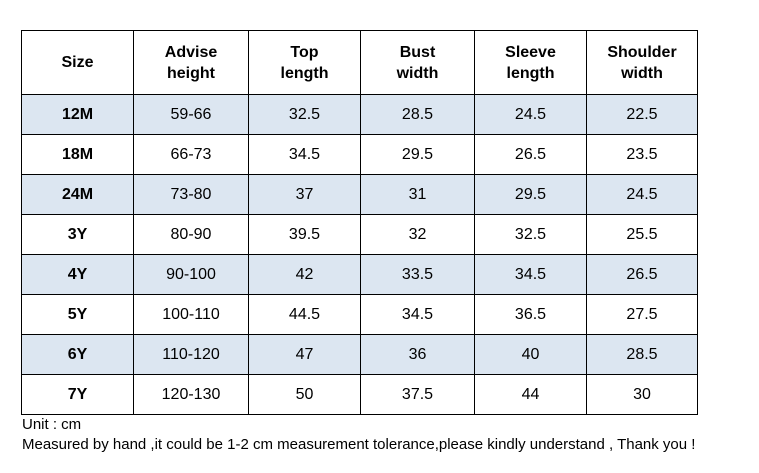 Image resolution: width=759 pixels, height=473 pixels. I want to click on cell-top-length: 50, so click(304, 394).